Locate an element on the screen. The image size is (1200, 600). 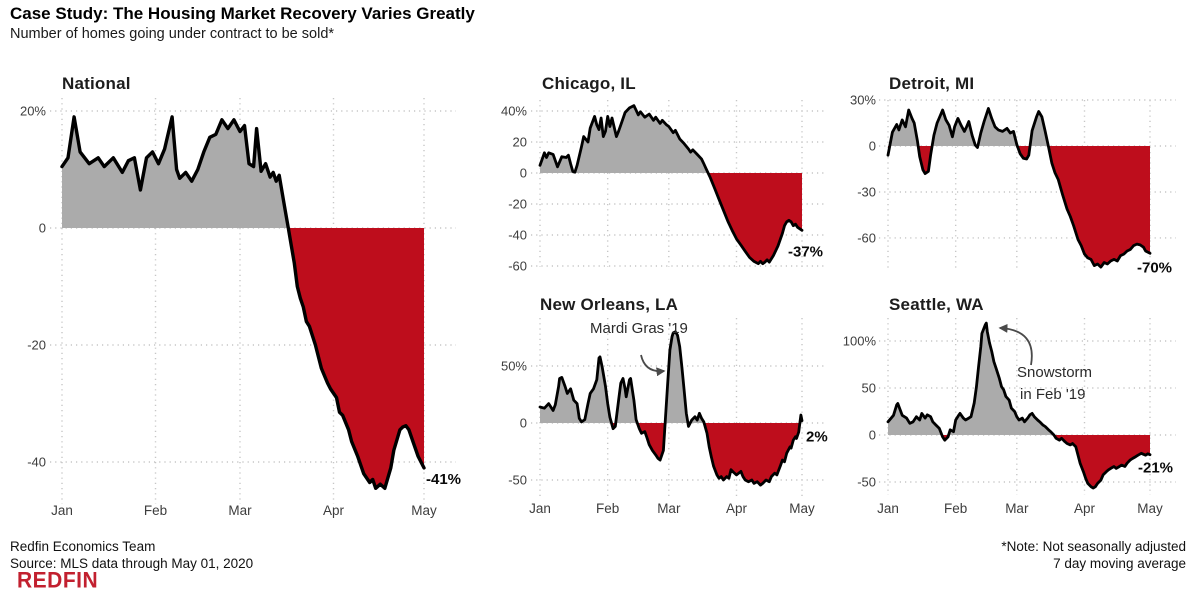
gridlines is located at coordinates (1027, 406).